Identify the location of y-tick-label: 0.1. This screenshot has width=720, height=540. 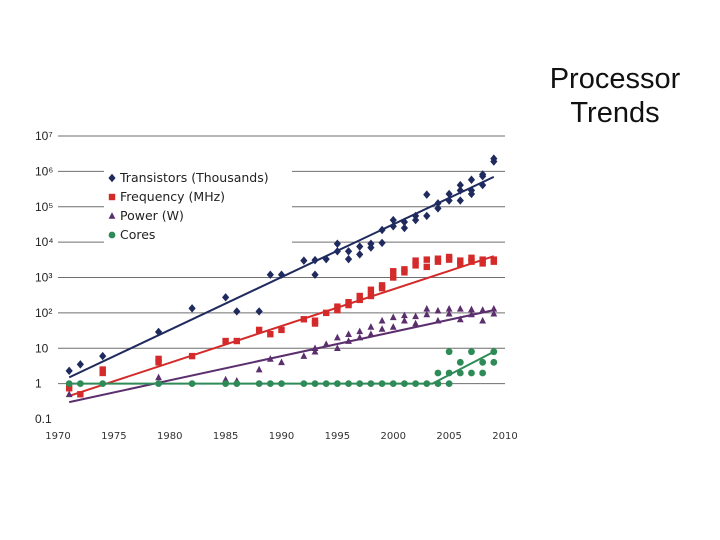
(43, 419).